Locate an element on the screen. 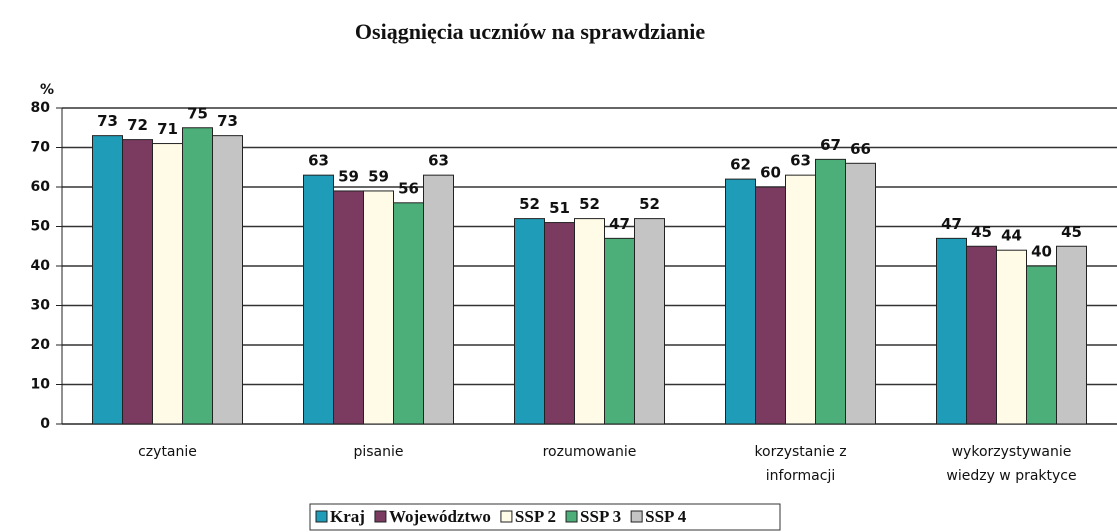  data-label: 60 is located at coordinates (770, 173).